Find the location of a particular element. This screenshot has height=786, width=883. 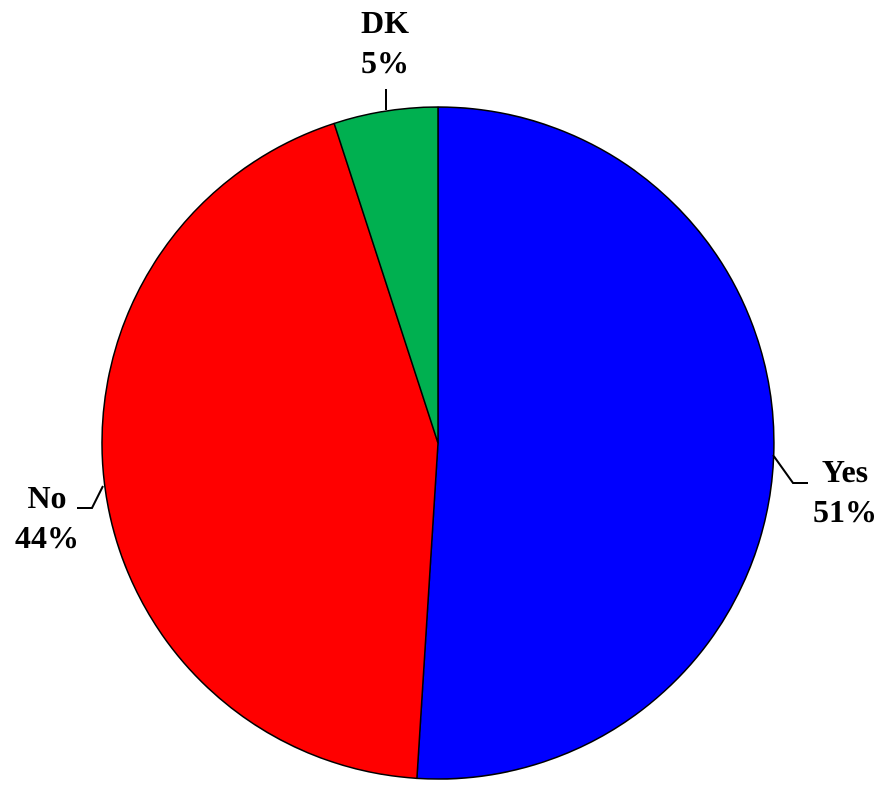

pie-slice-dk is located at coordinates (386, 275).